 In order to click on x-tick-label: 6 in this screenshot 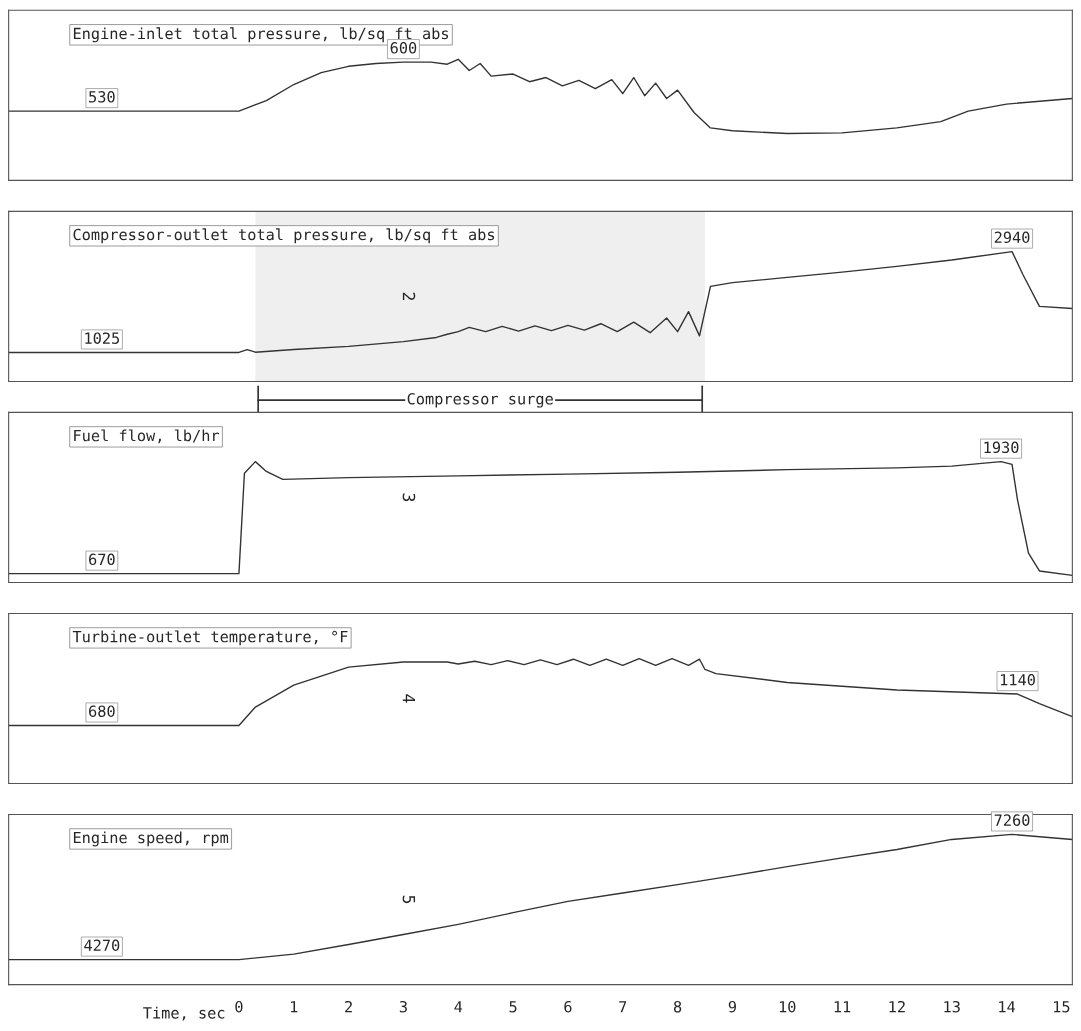, I will do `click(568, 1006)`.